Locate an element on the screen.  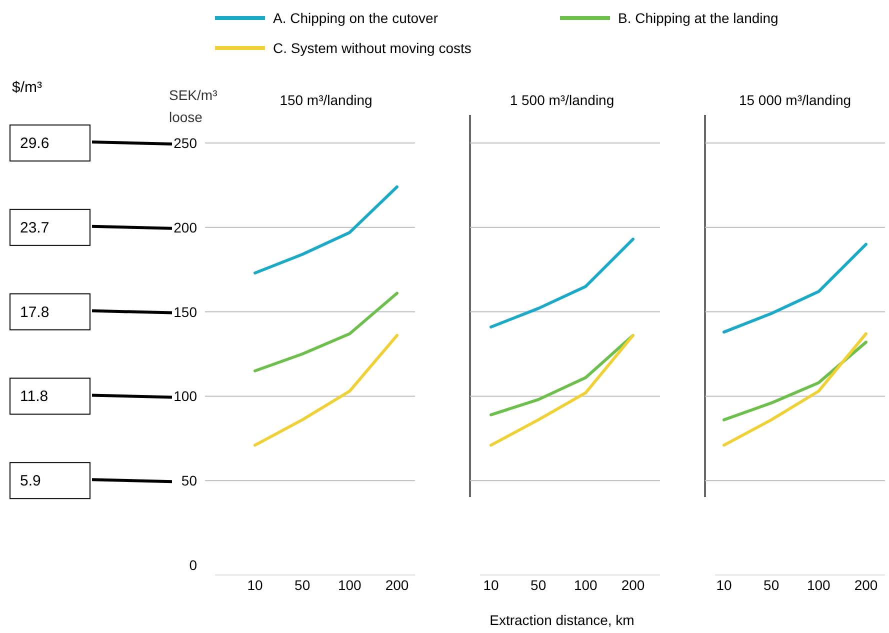
text: 11.8 is located at coordinates (34, 397).